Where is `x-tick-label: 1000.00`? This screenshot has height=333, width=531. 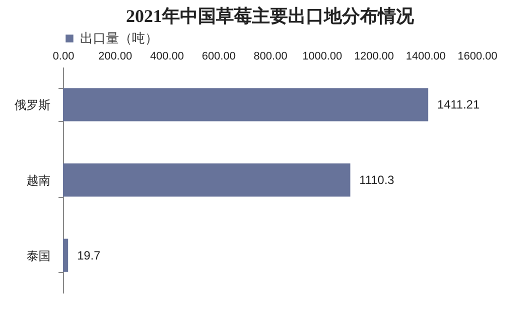
x-tick-label: 1000.00 is located at coordinates (322, 56).